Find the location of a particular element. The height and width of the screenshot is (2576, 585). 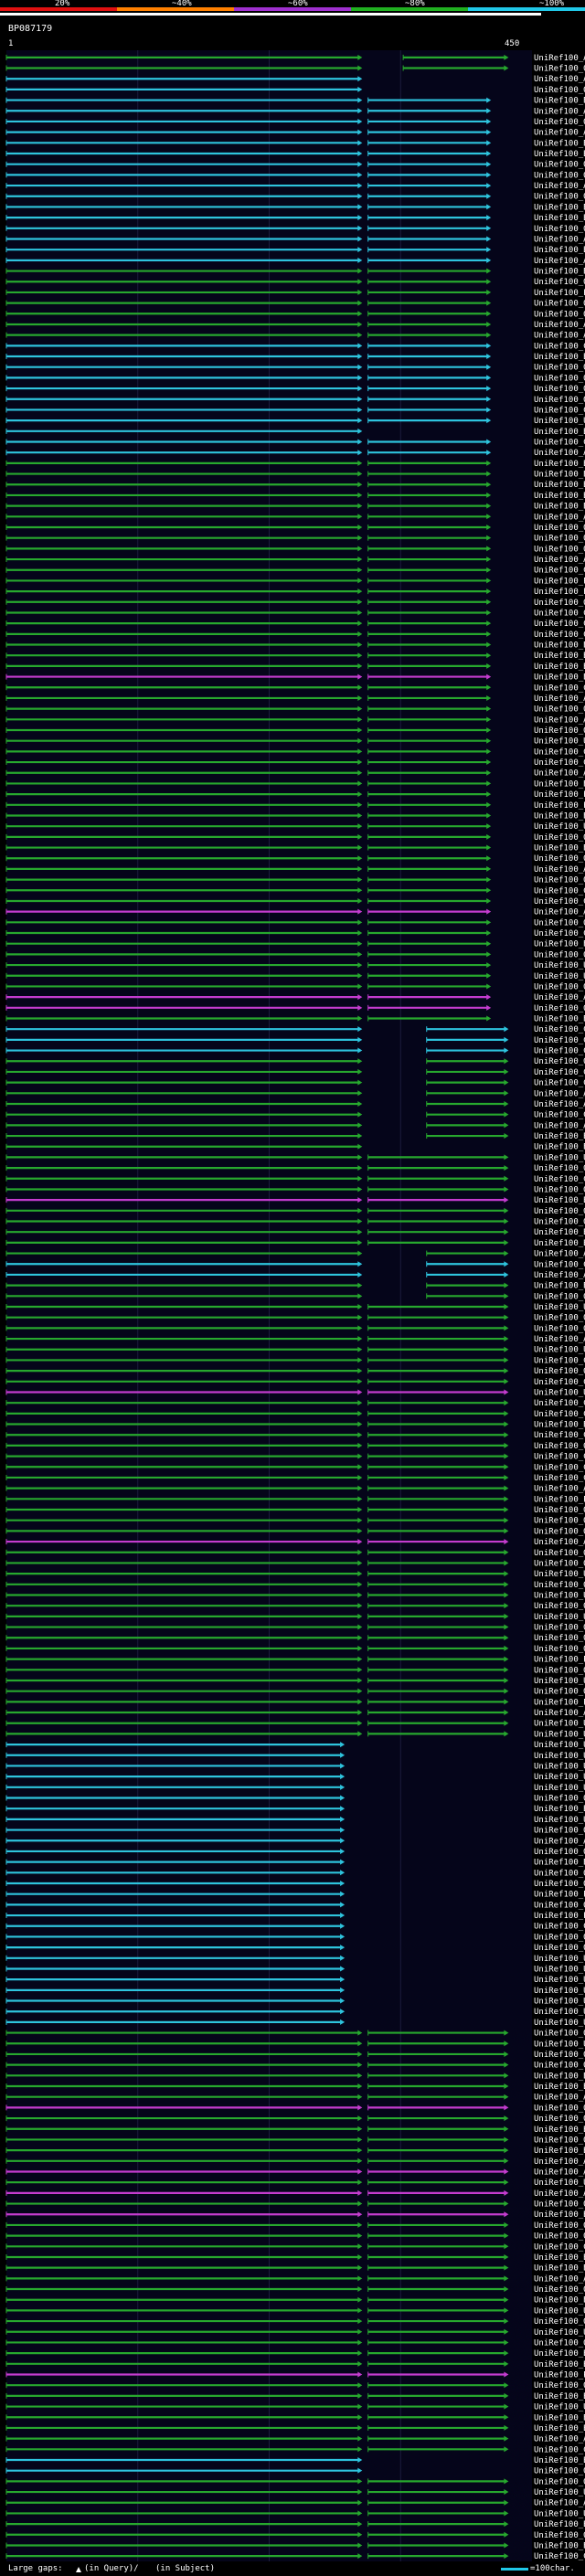

hit-label: UniRef100_Q5I2I1 is located at coordinates (560, 1937).